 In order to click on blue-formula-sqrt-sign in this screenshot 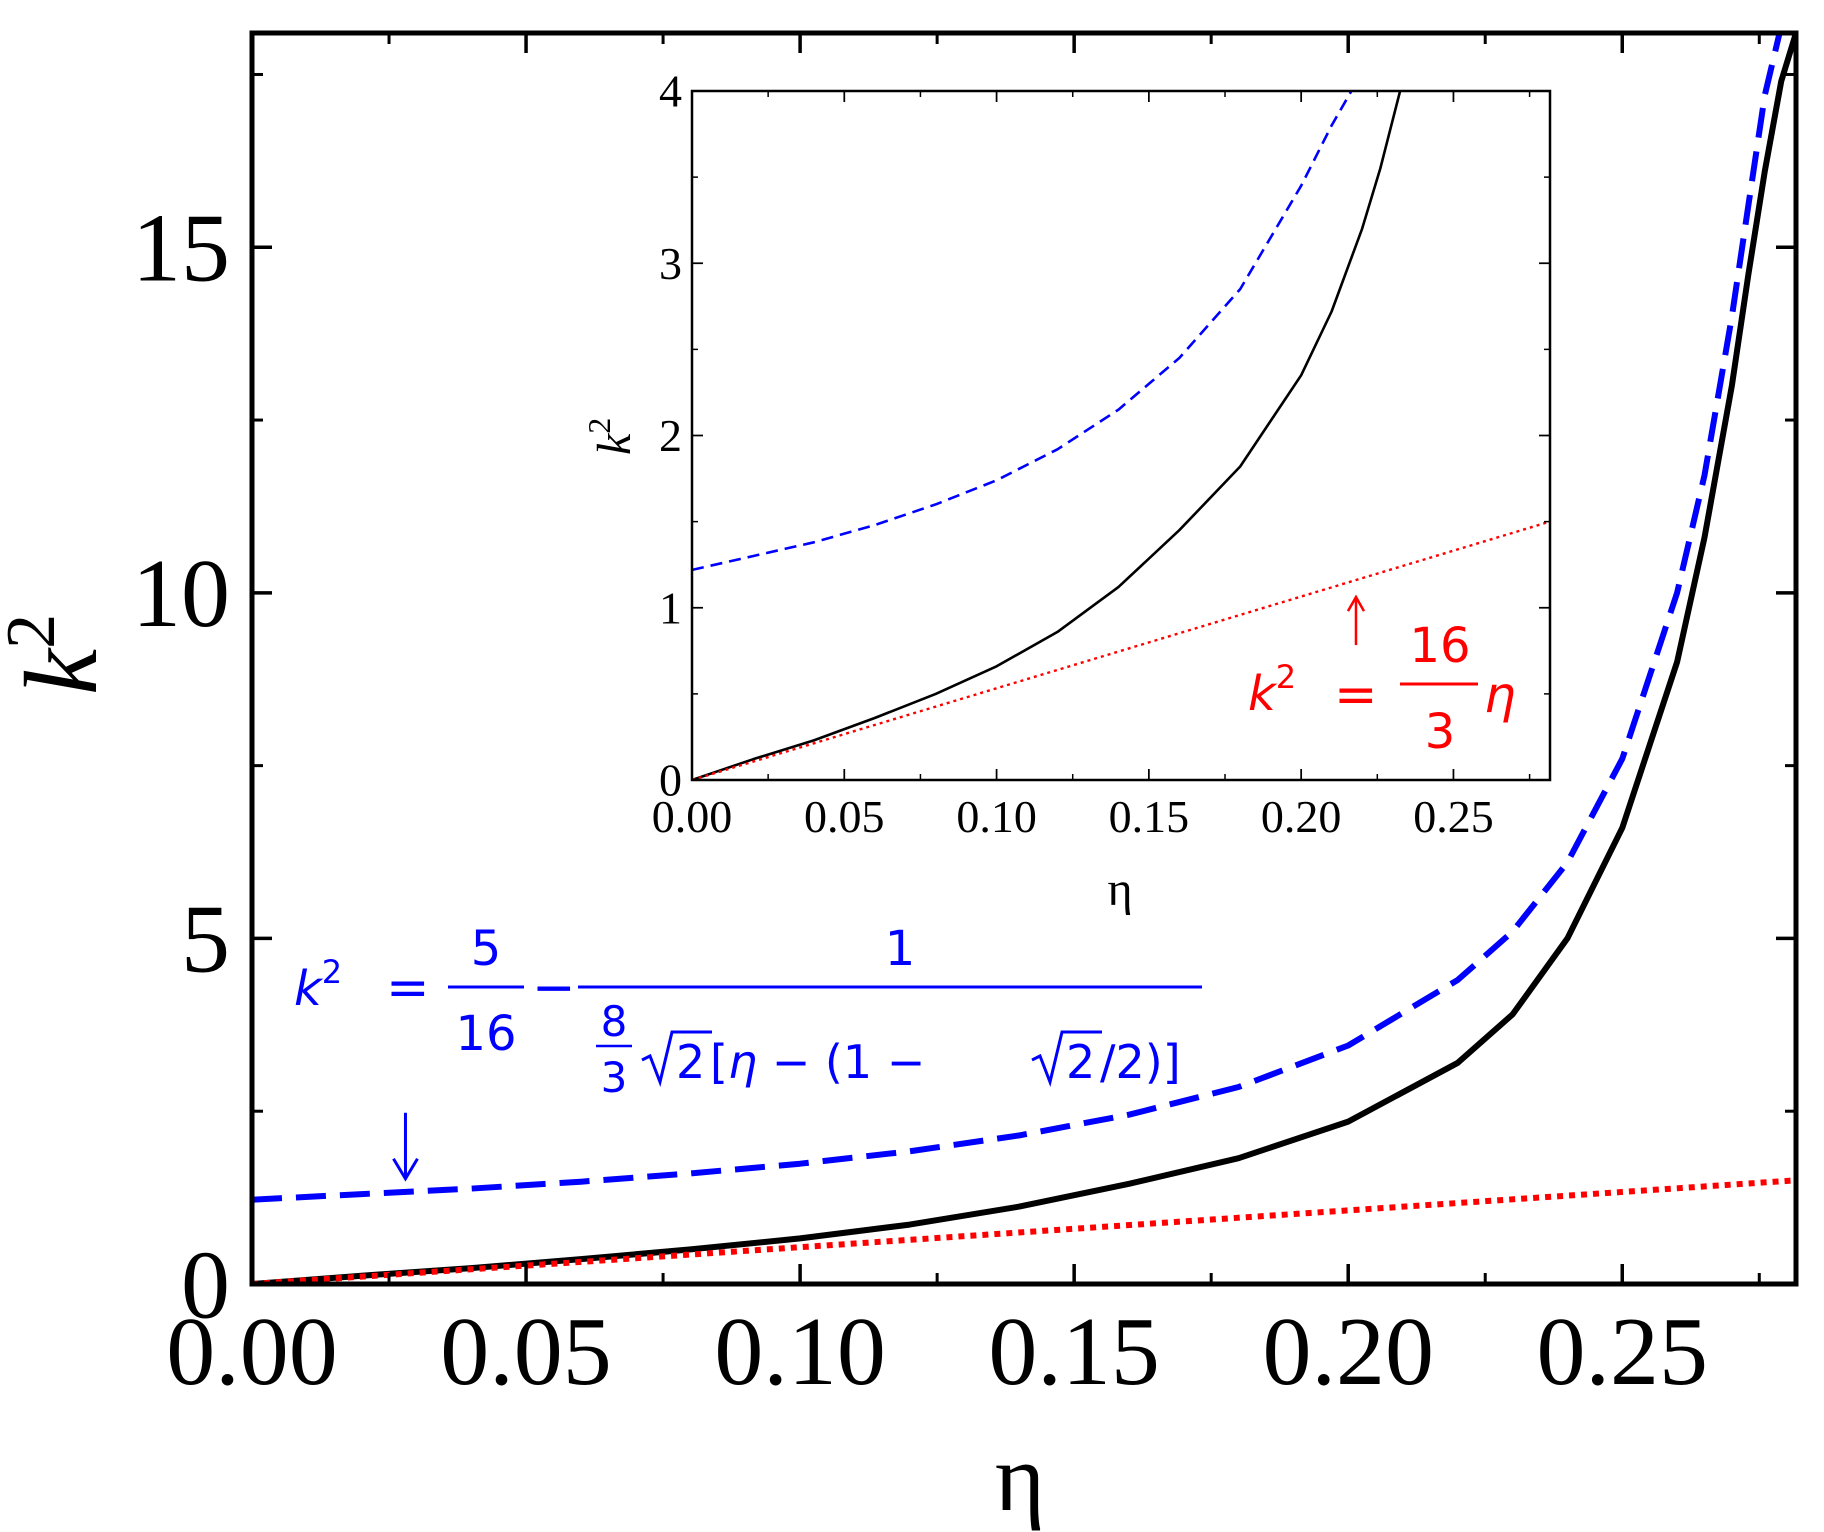, I will do `click(676, 1059)`.